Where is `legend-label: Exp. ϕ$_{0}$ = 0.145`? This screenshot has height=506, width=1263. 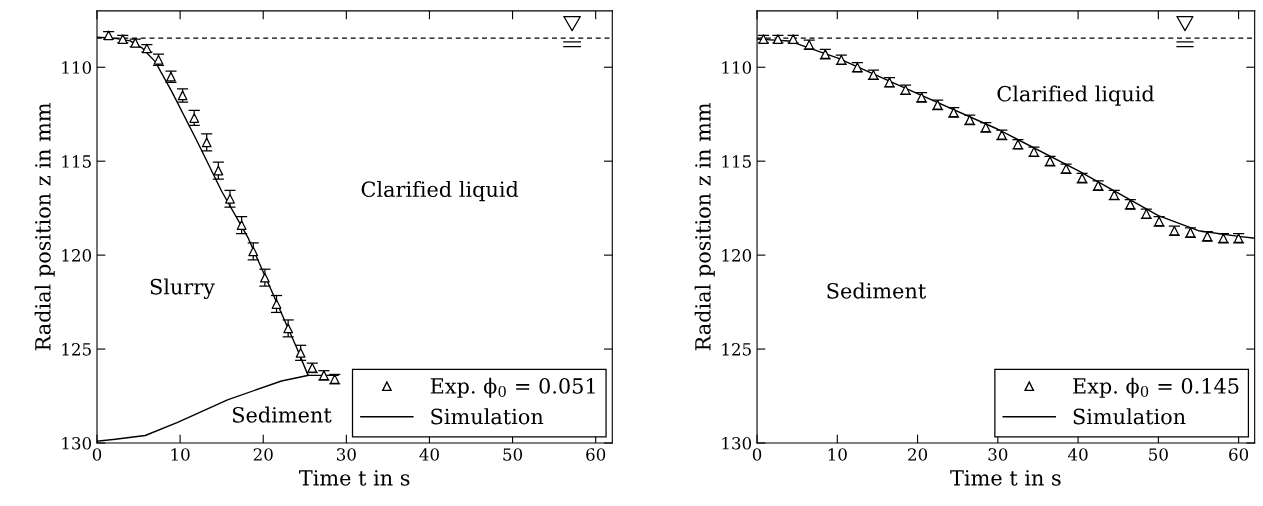 legend-label: Exp. ϕ$_{0}$ = 0.145 is located at coordinates (1156, 387).